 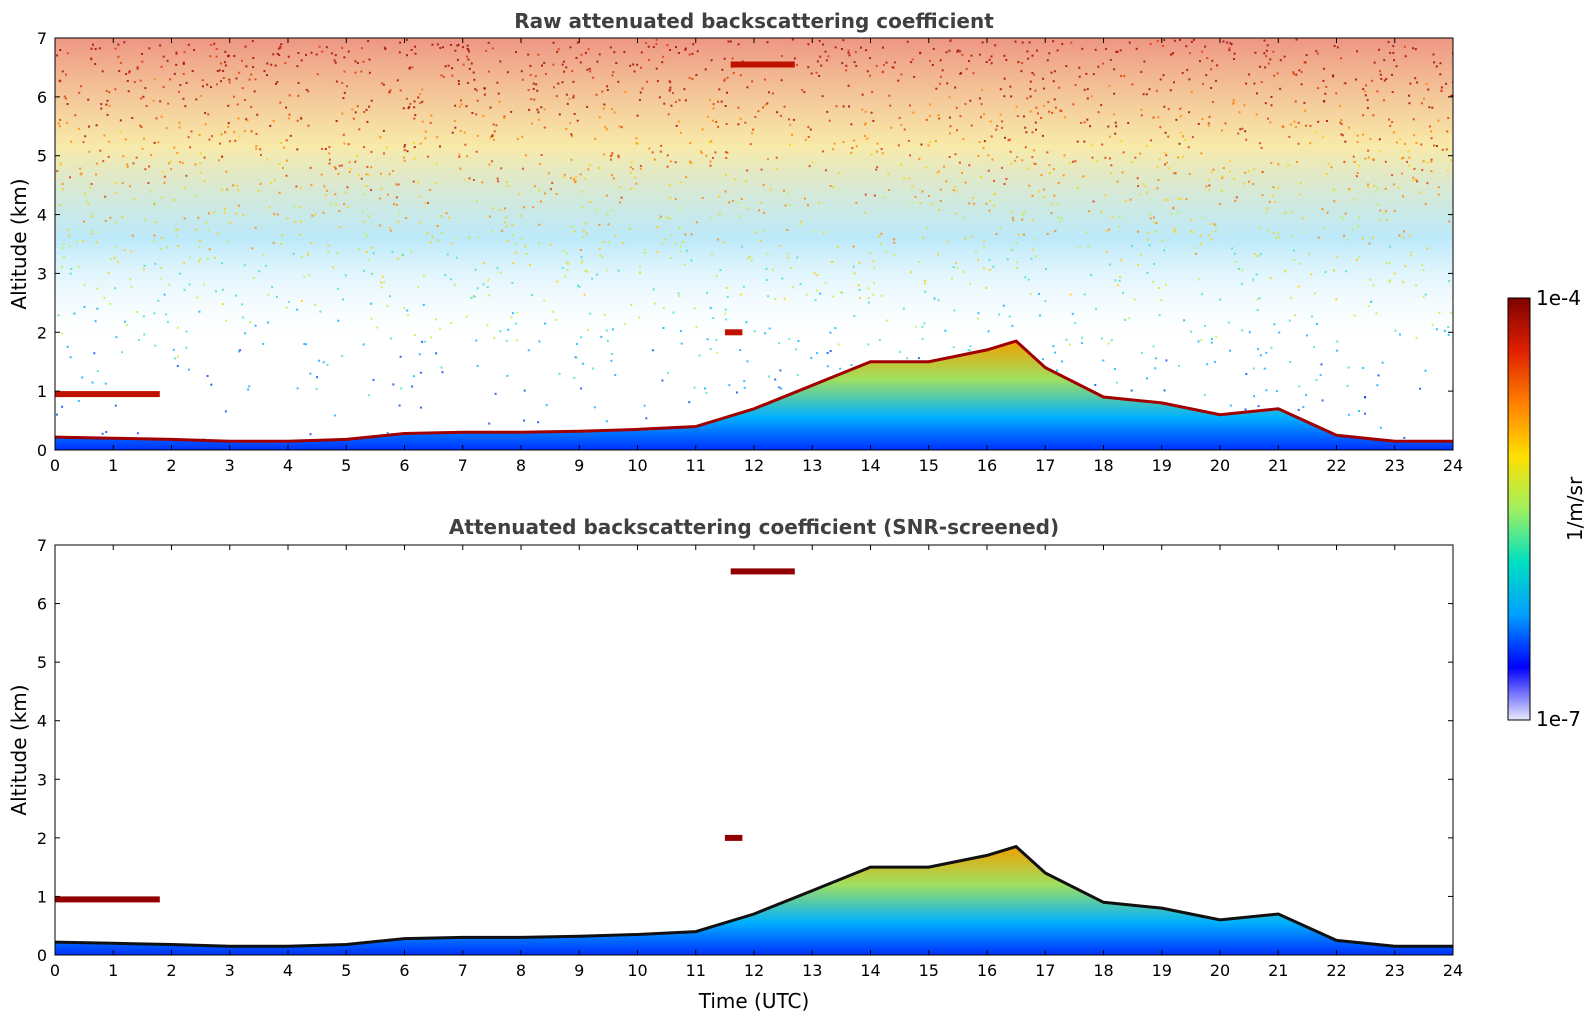 What do you see at coordinates (1547, 508) in the screenshot?
I see `colorbar: 1e-4 1e-7 1/m/sr` at bounding box center [1547, 508].